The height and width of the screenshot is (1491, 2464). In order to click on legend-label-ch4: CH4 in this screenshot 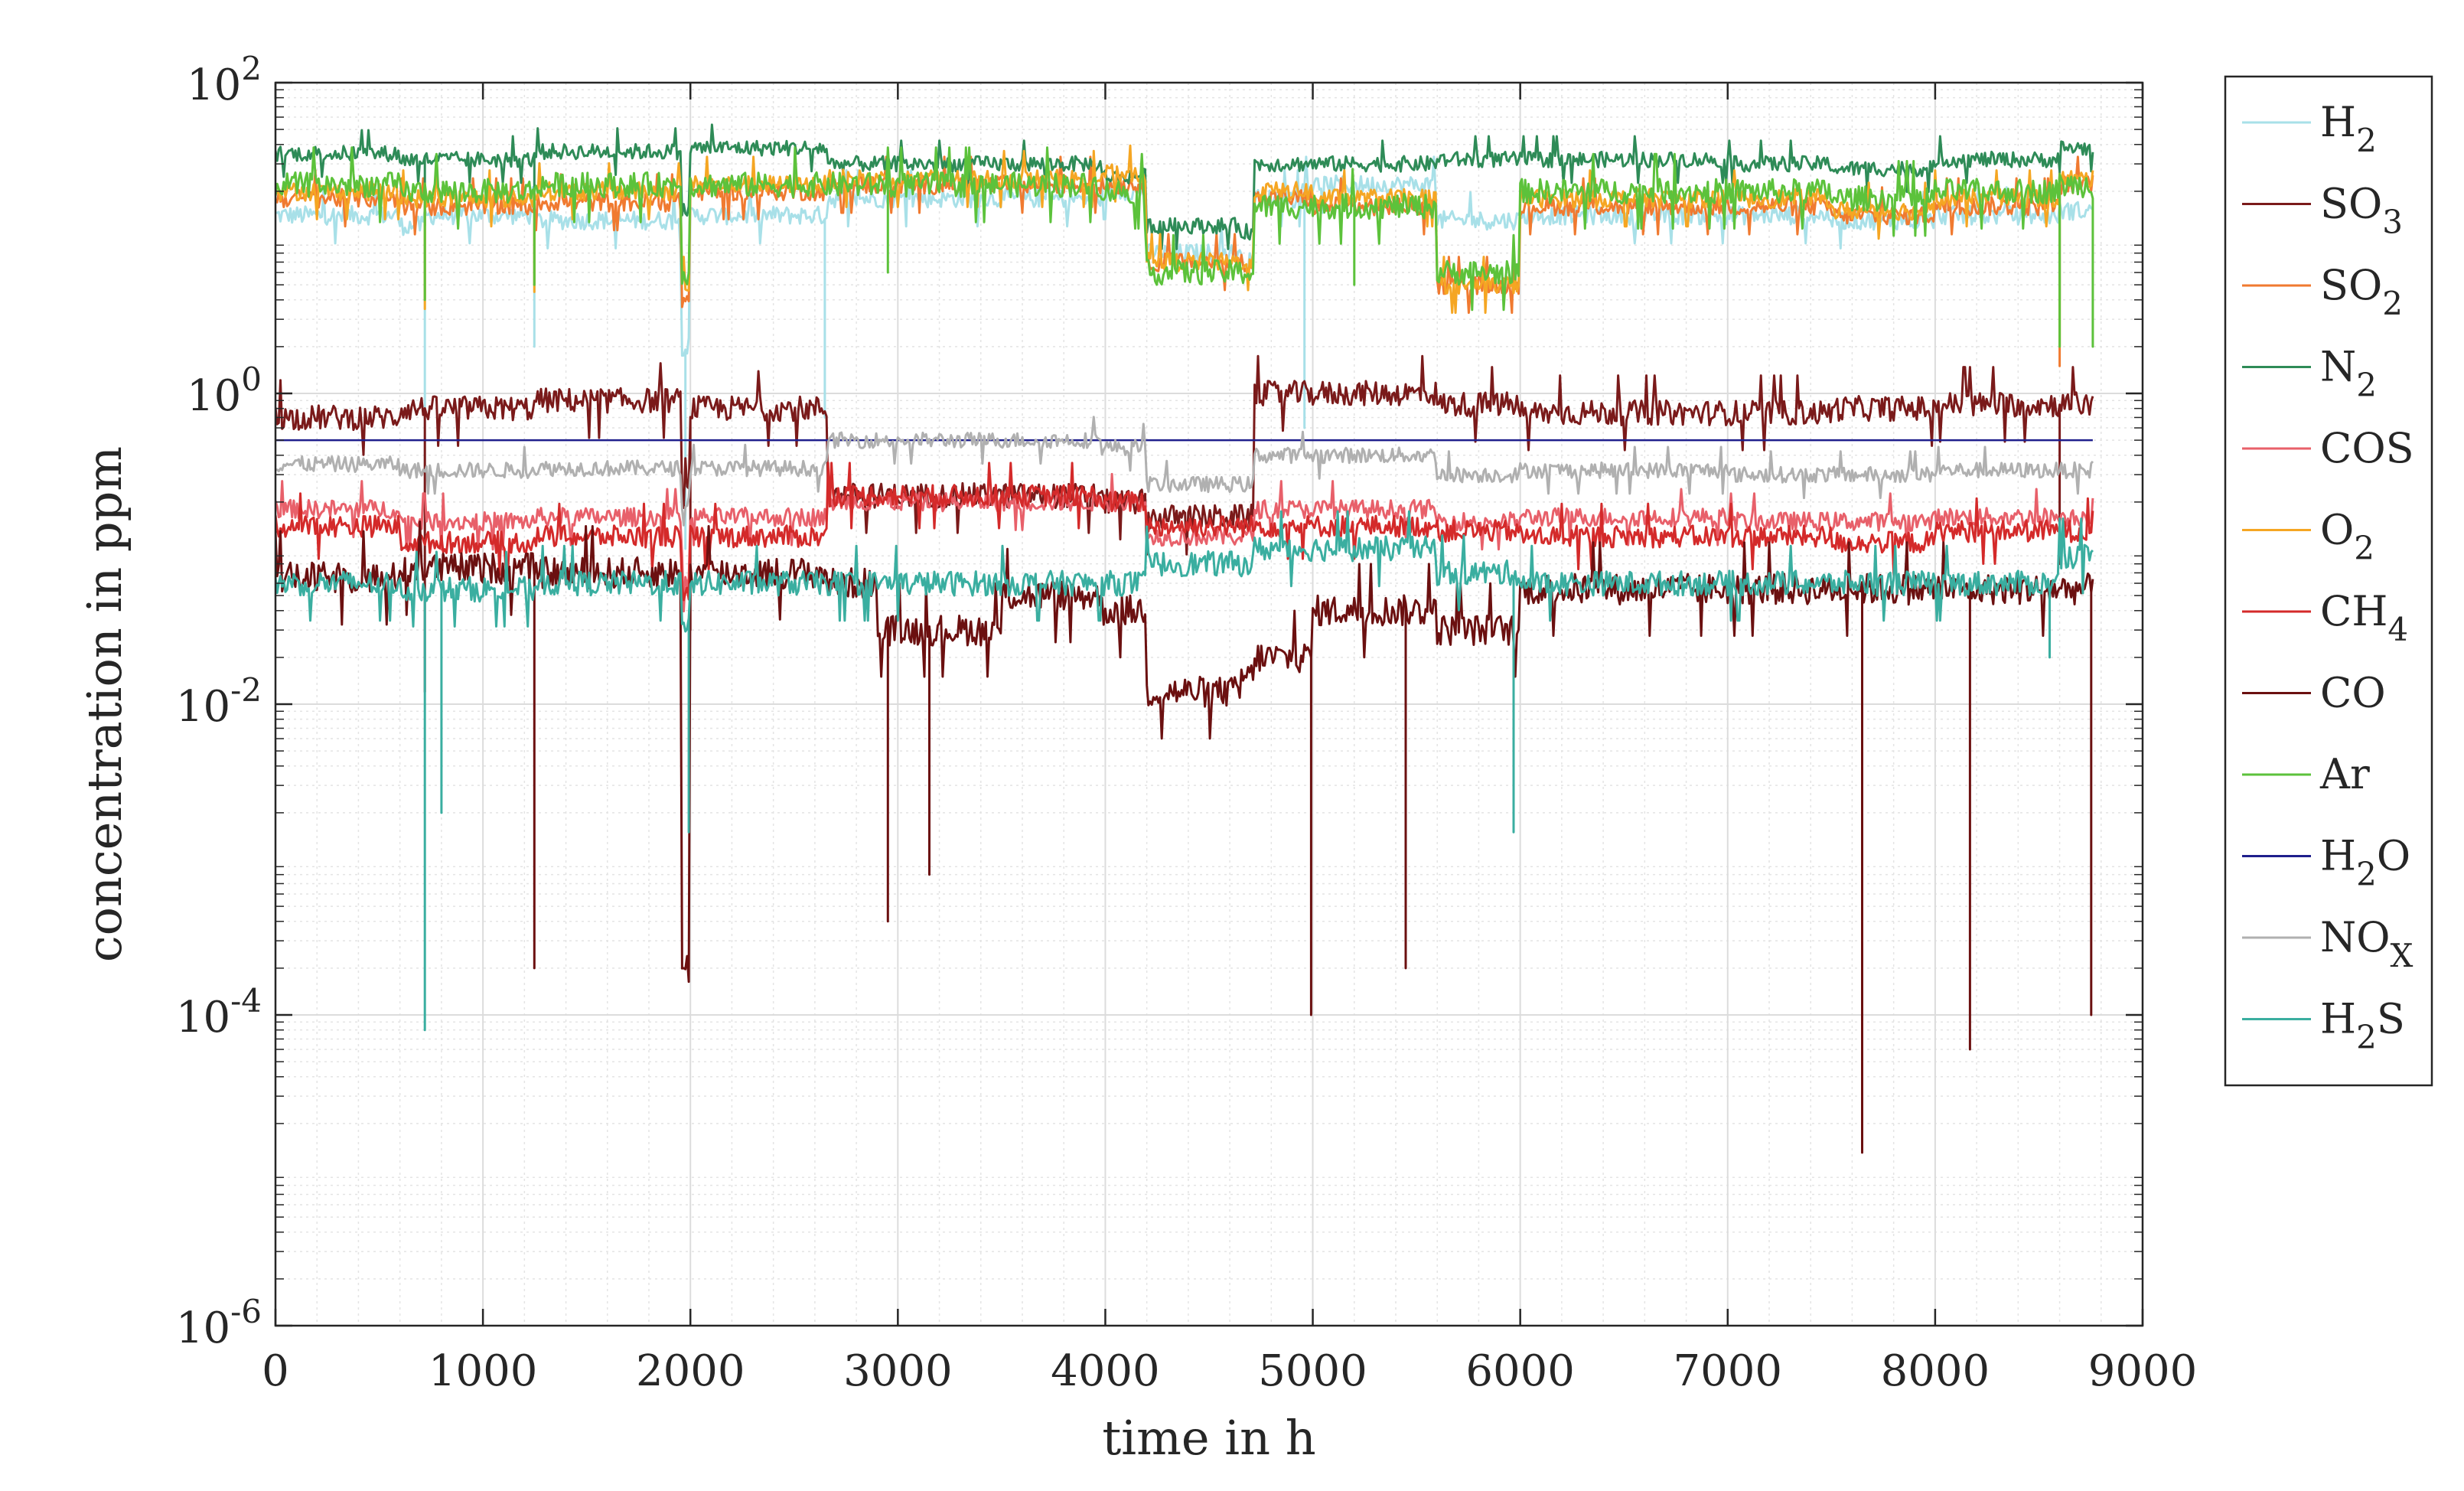, I will do `click(2364, 617)`.